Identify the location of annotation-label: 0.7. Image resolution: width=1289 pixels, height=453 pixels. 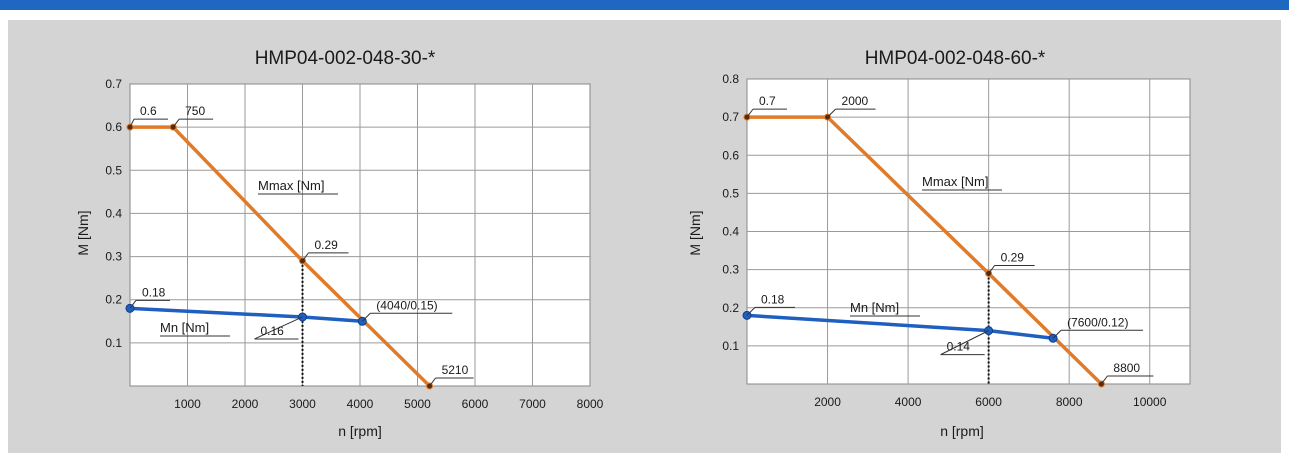
(767, 101).